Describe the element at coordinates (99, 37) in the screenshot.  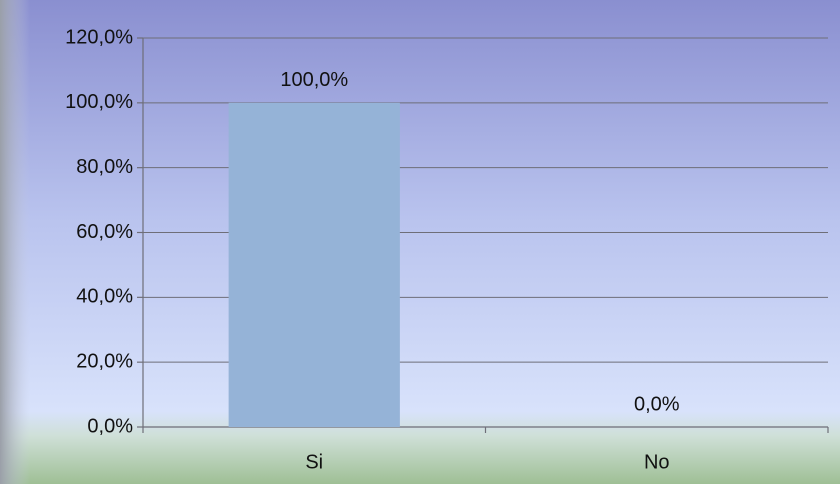
I see `y-tick-label: 120,0%` at that location.